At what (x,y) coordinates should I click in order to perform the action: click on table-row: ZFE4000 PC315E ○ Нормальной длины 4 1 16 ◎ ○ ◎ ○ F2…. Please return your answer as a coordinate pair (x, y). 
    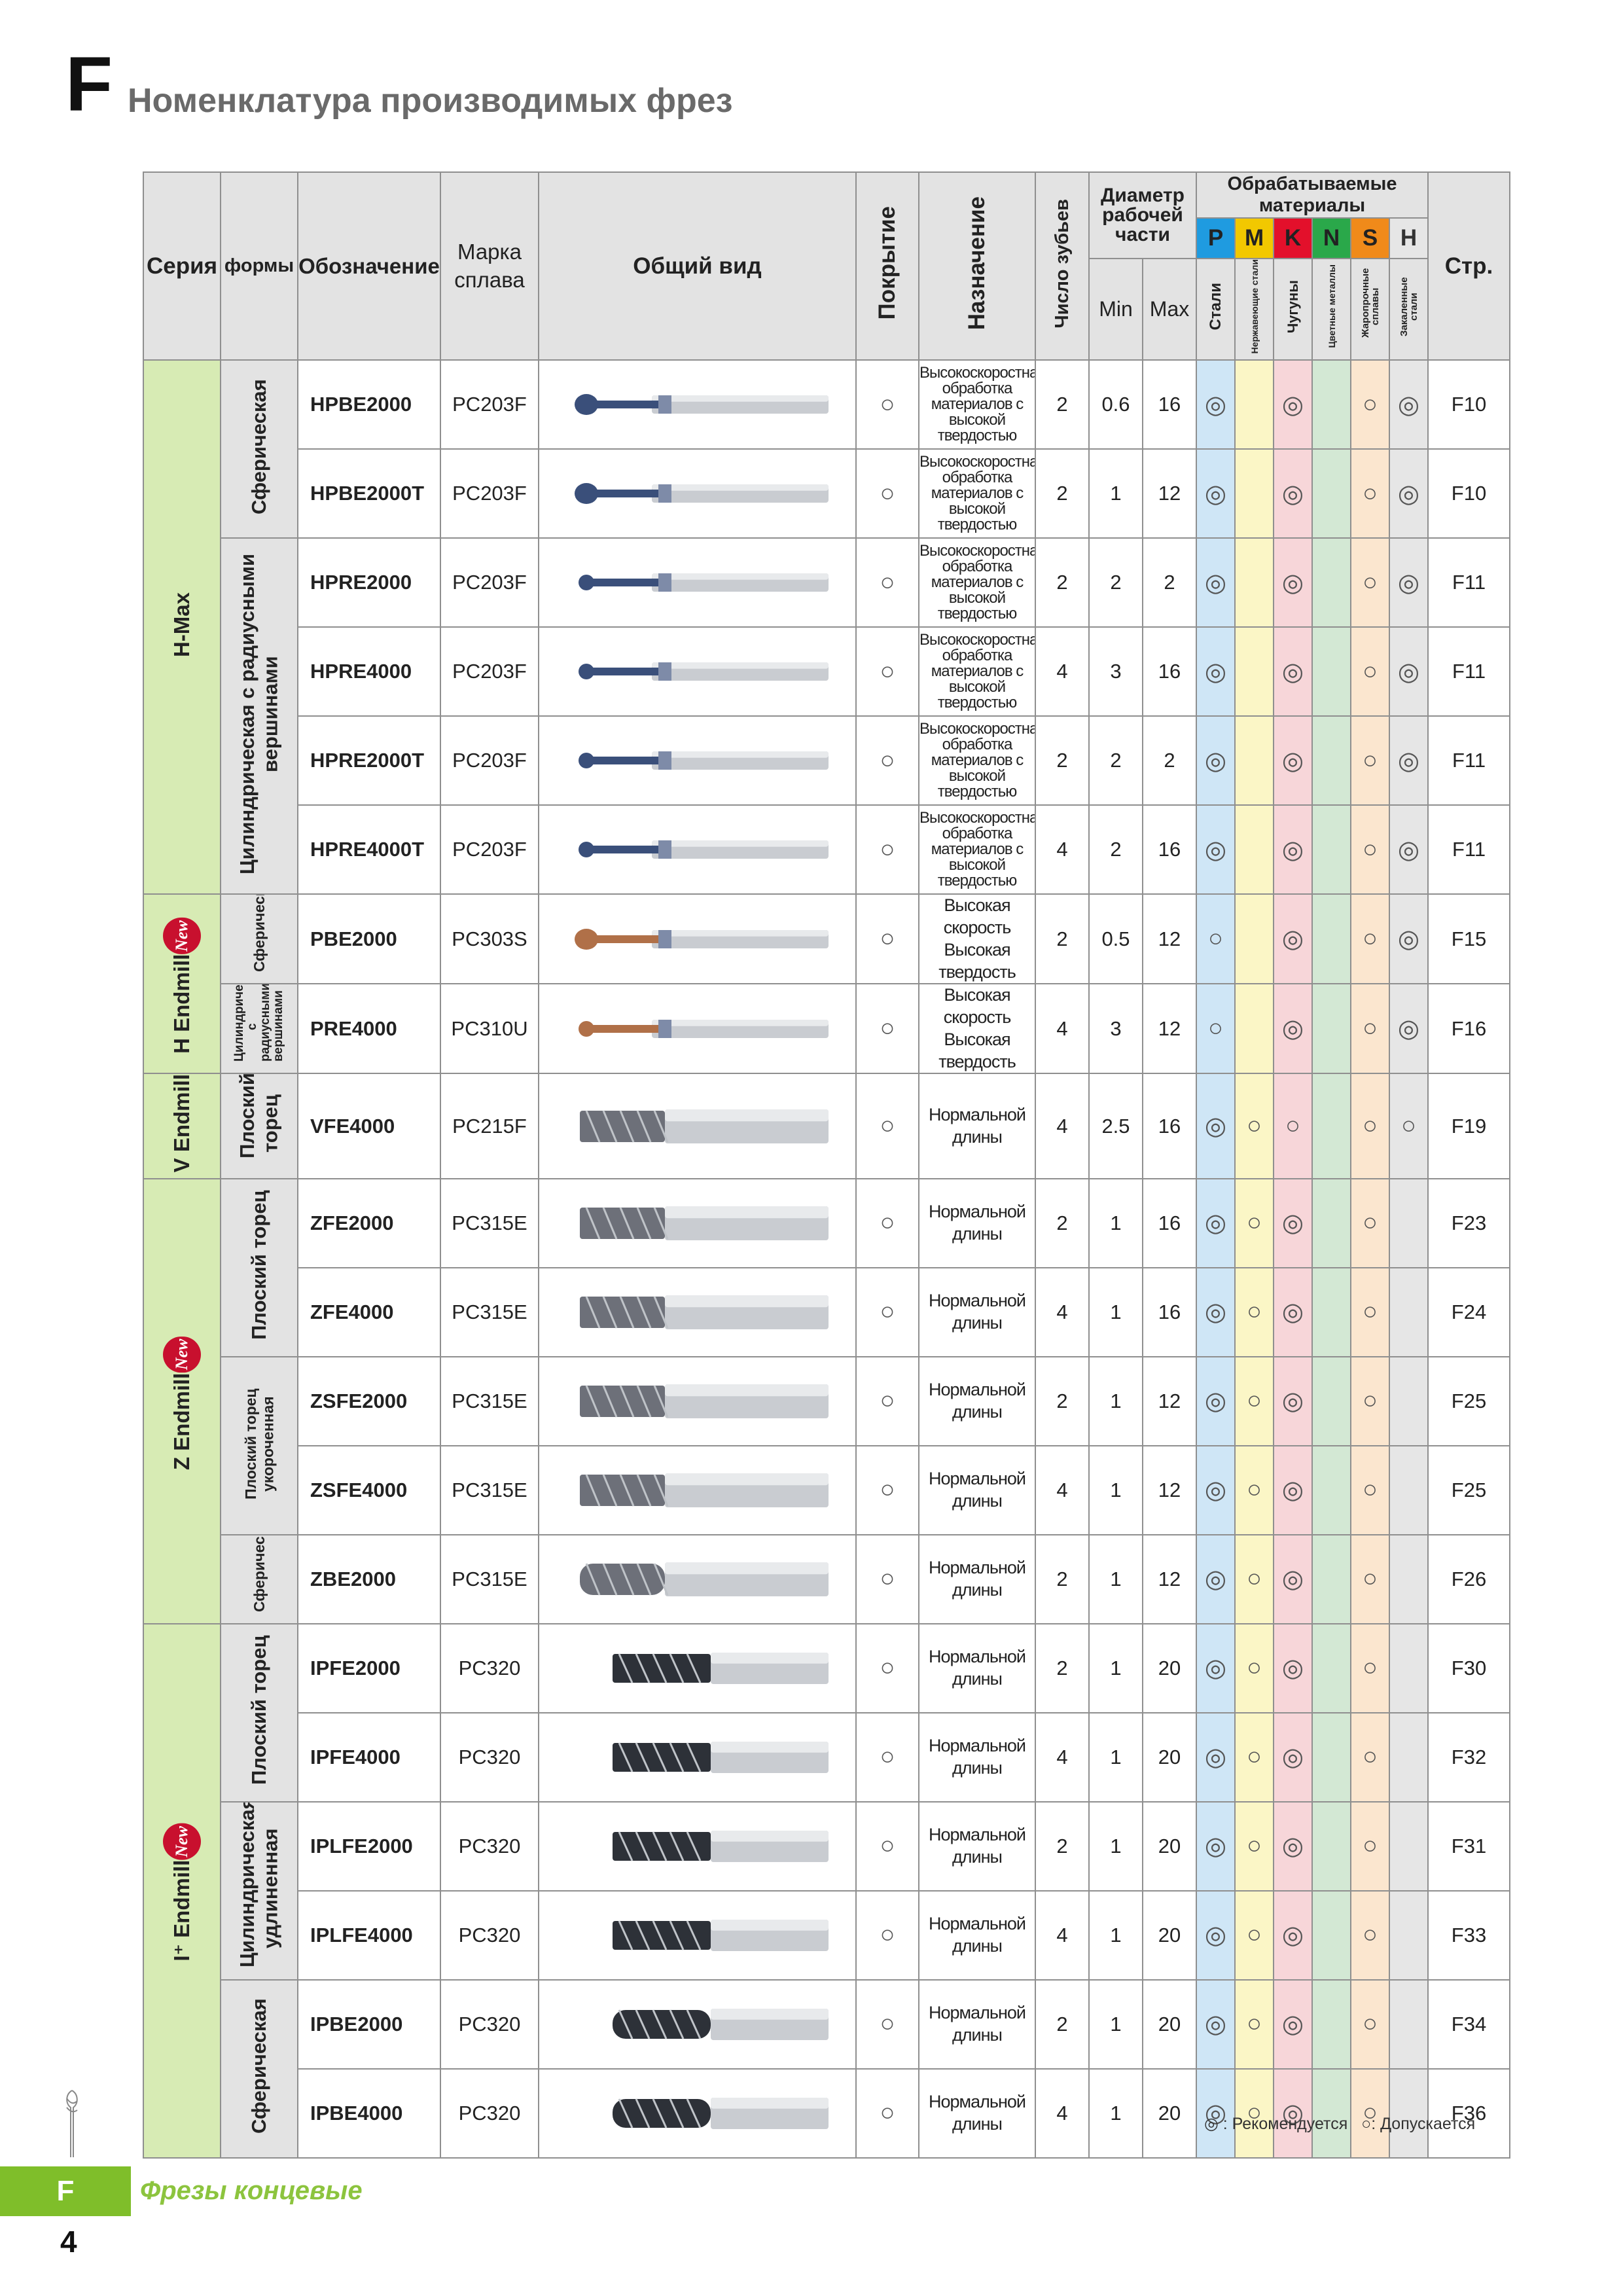
    Looking at the image, I should click on (827, 1311).